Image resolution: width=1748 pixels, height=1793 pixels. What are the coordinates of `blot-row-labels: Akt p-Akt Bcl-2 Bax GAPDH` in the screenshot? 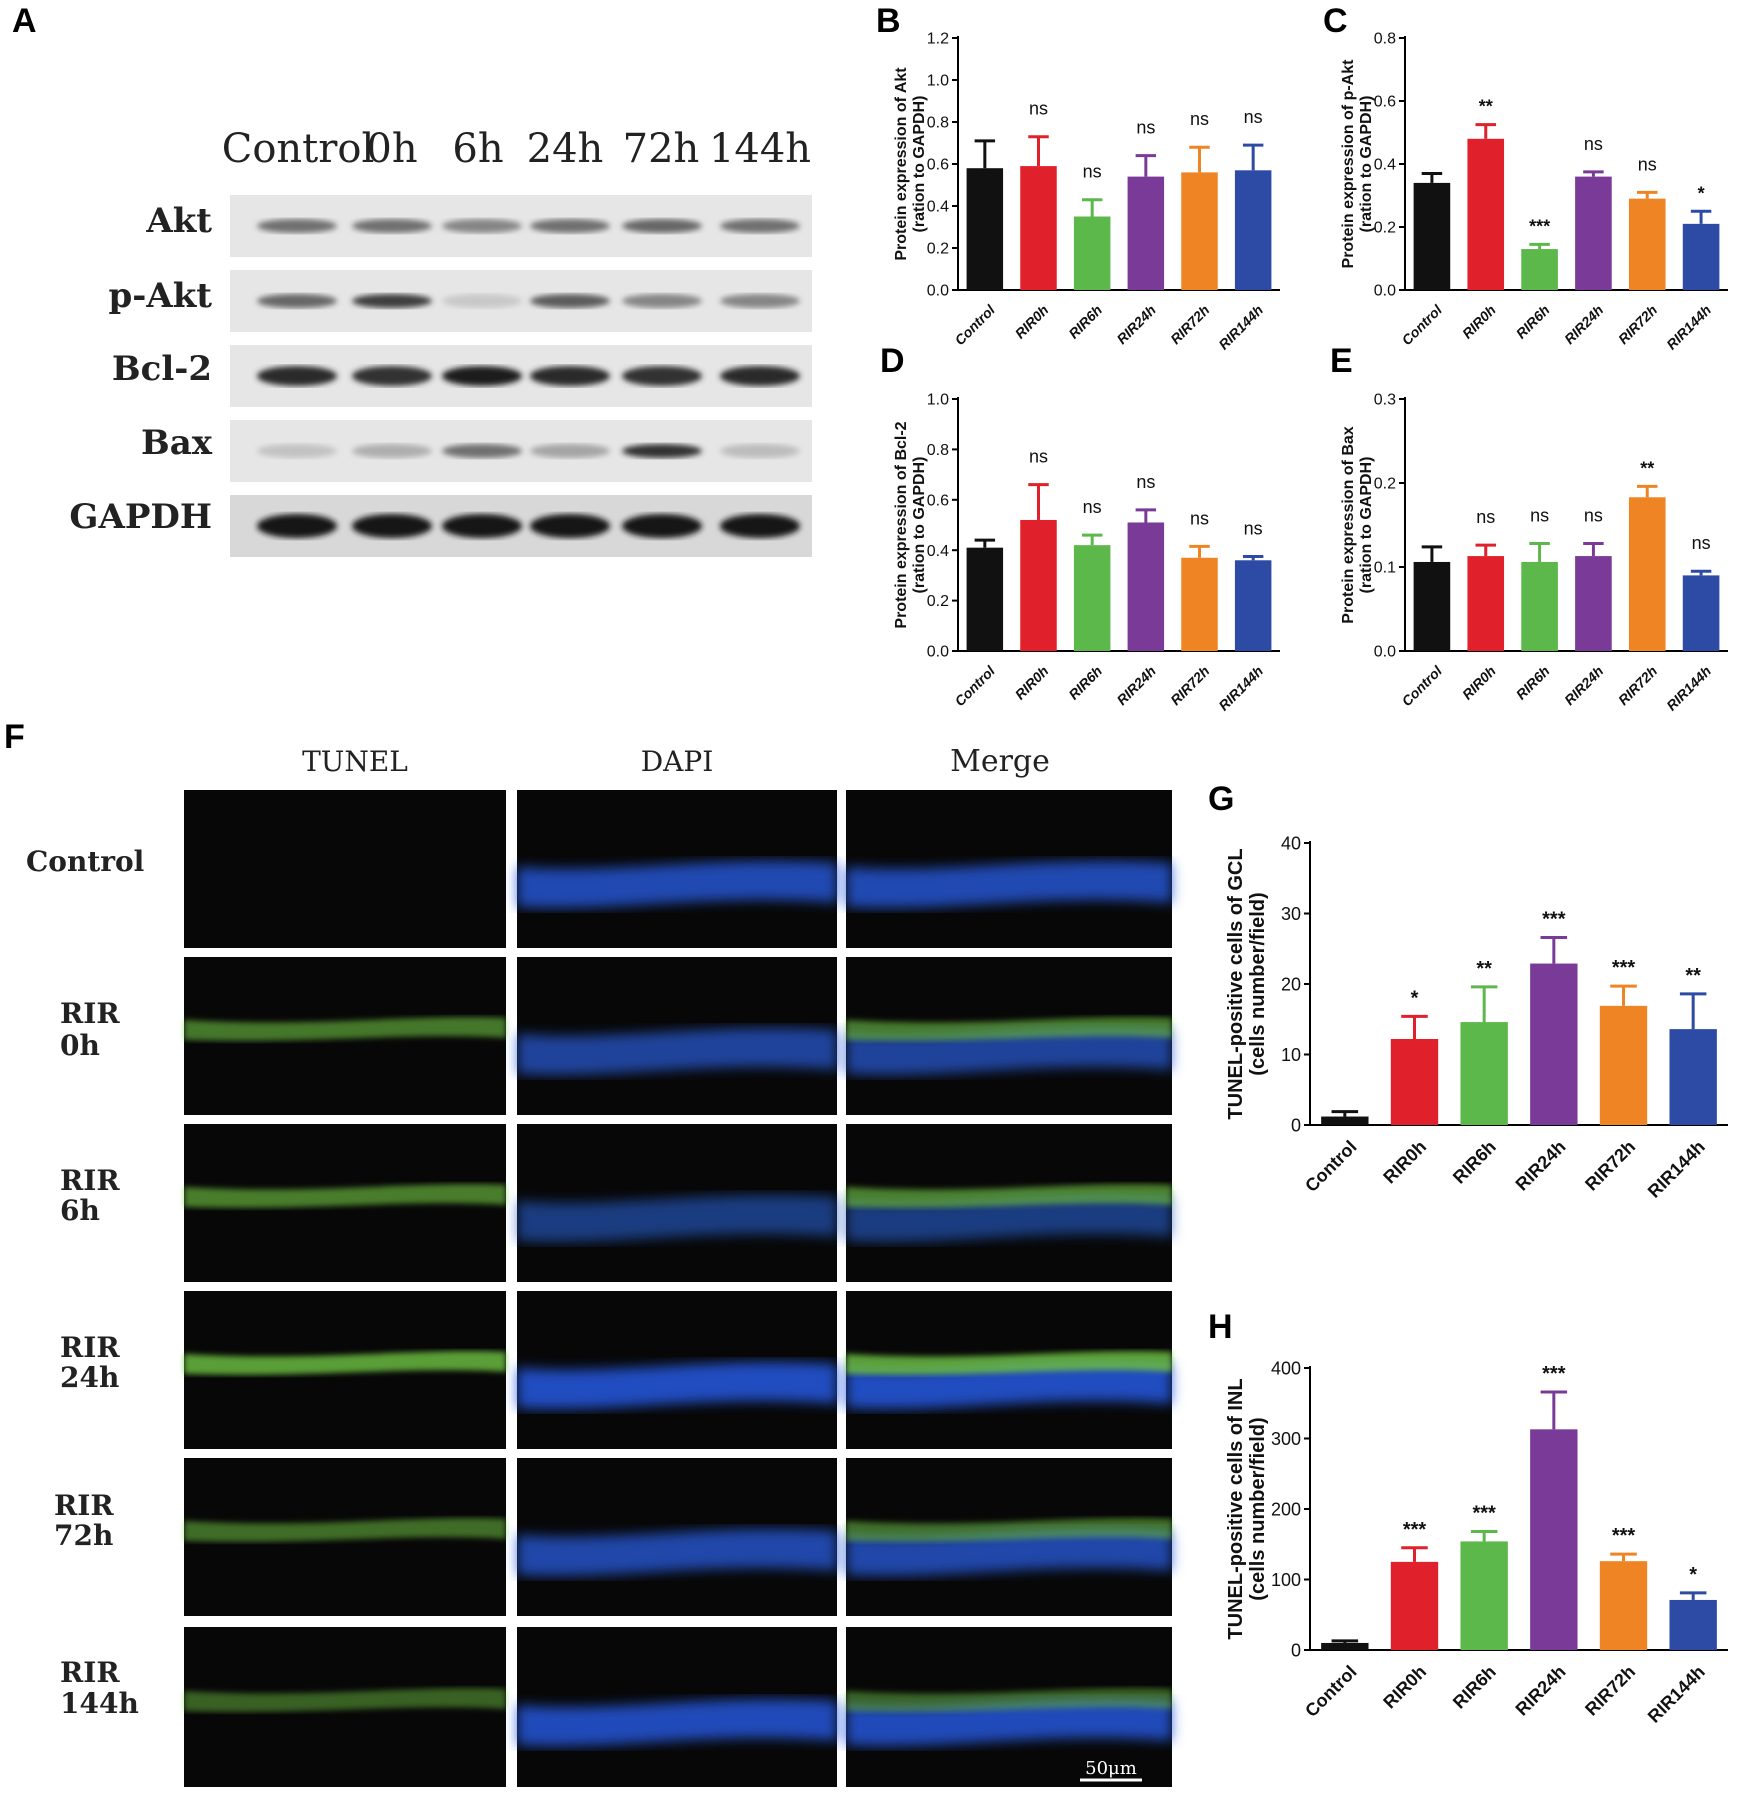 It's located at (140, 369).